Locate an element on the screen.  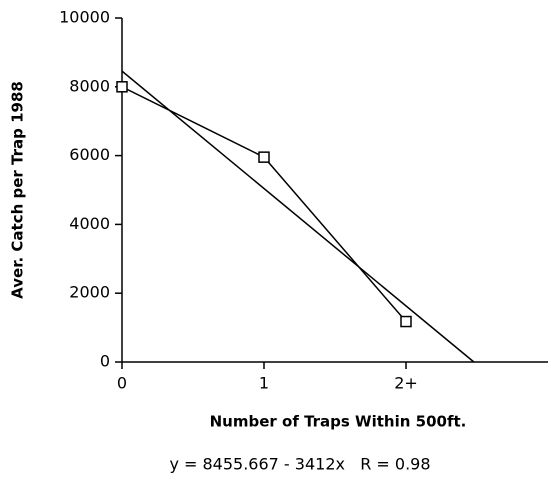
y-tick-label: 8000 is located at coordinates (89, 85).